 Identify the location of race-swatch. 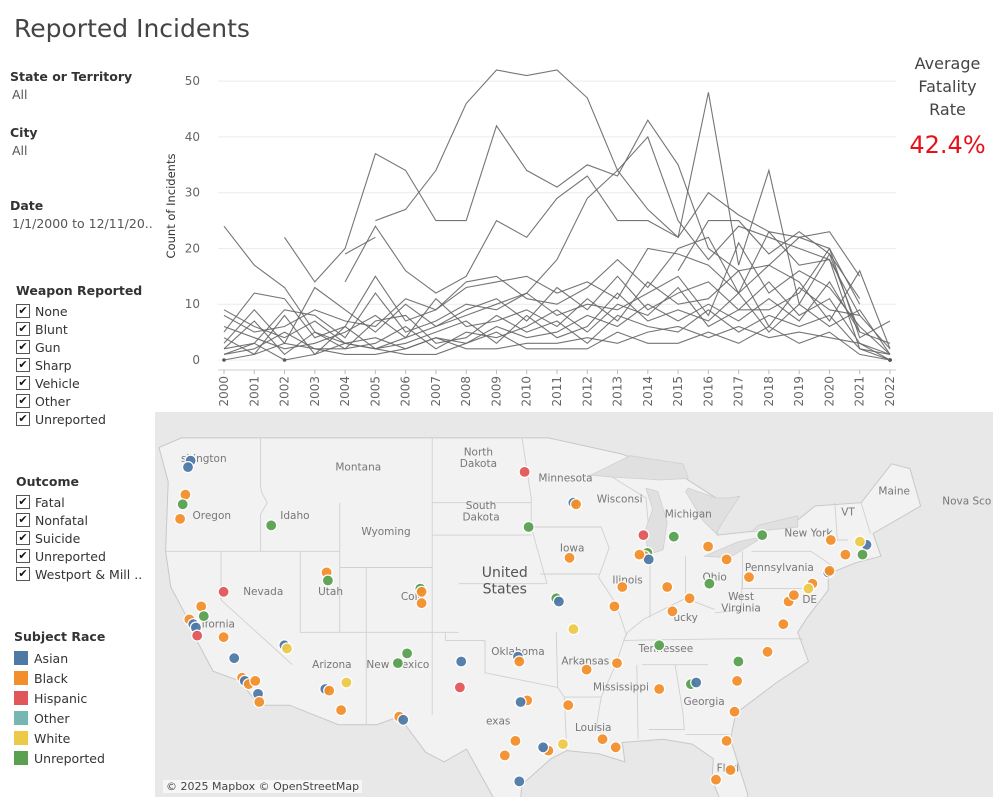
(21, 698).